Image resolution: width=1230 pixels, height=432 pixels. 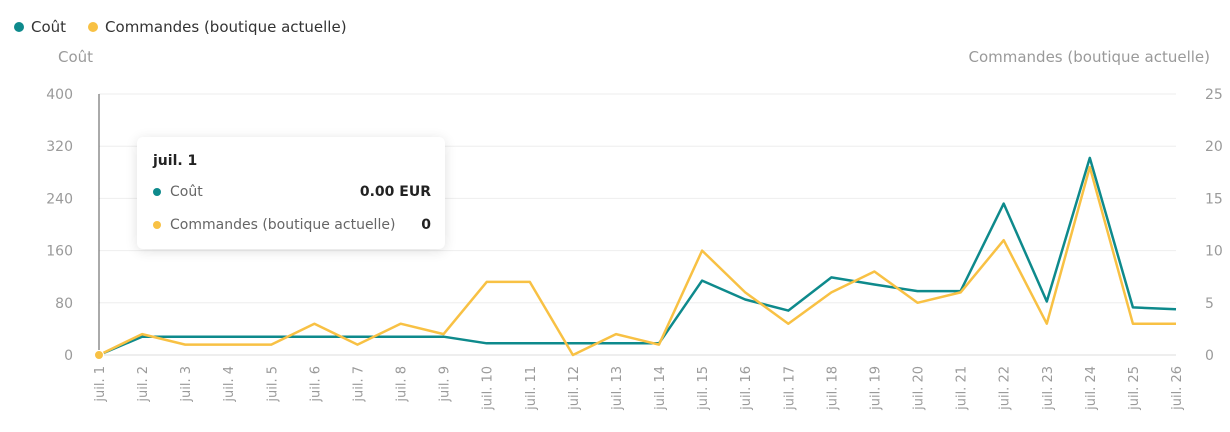 I want to click on legend-item-commandes: Commandes (boutique actuelle), so click(x=217, y=27).